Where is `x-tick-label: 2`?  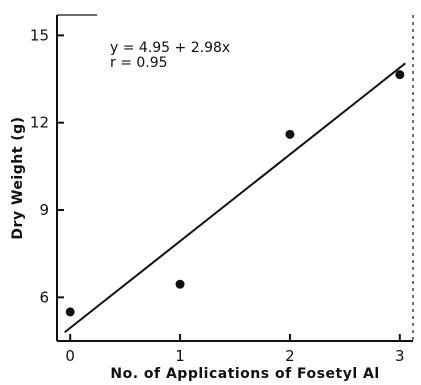
x-tick-label: 2 is located at coordinates (290, 356).